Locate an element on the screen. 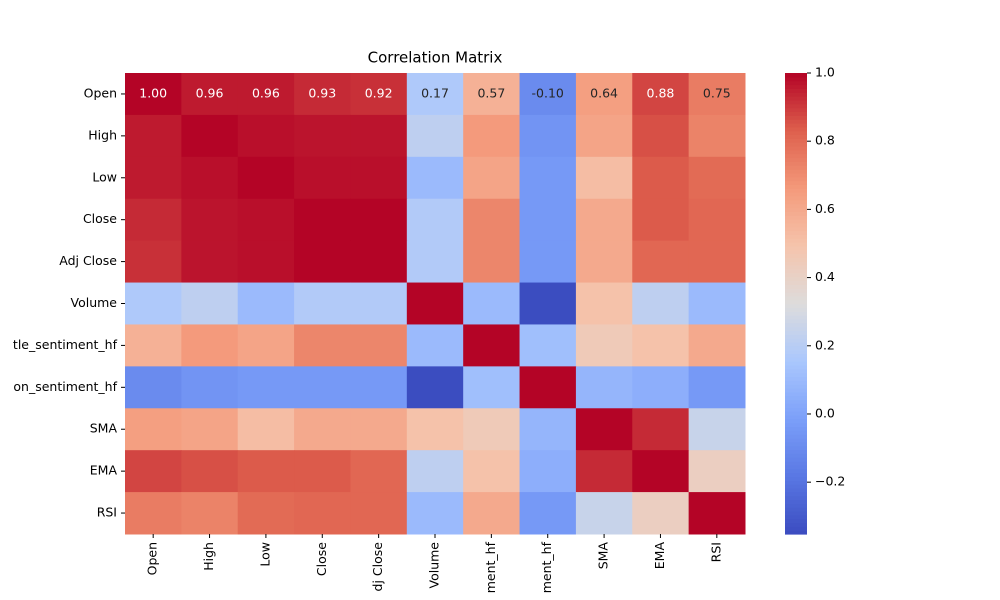 The width and height of the screenshot is (1000, 600). x-tick-label: High is located at coordinates (208, 556).